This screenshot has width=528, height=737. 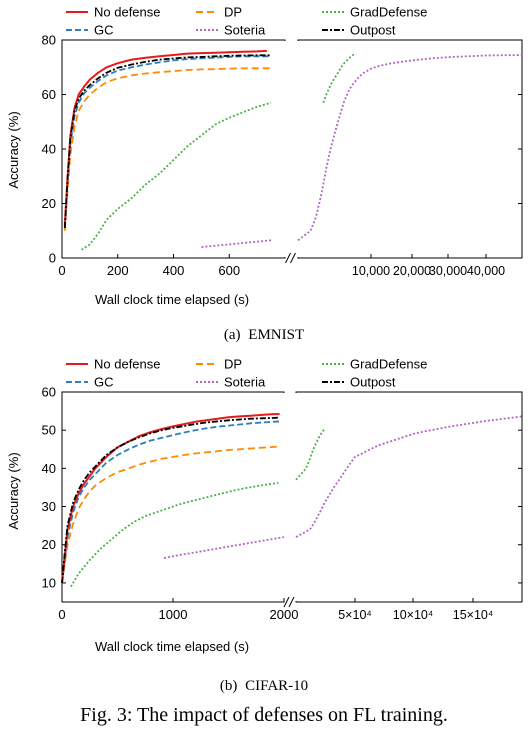 What do you see at coordinates (232, 335) in the screenshot?
I see `subcaption-letter: (a)` at bounding box center [232, 335].